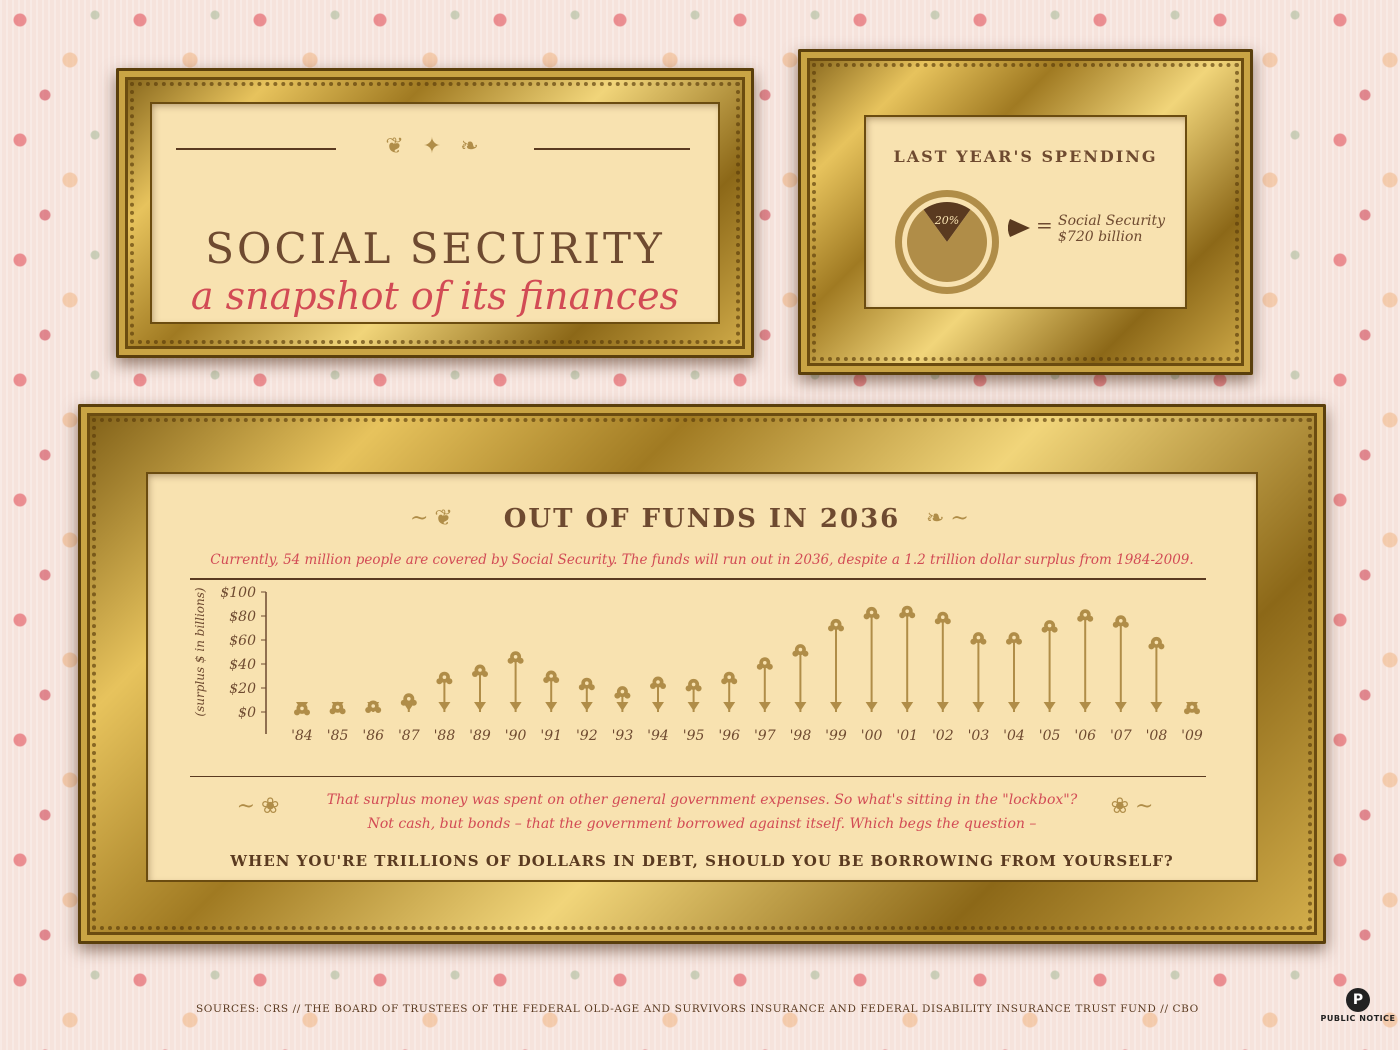 Image resolution: width=1400 pixels, height=1050 pixels. I want to click on publisher-badge: P PUBLIC NOTICE, so click(1358, 1005).